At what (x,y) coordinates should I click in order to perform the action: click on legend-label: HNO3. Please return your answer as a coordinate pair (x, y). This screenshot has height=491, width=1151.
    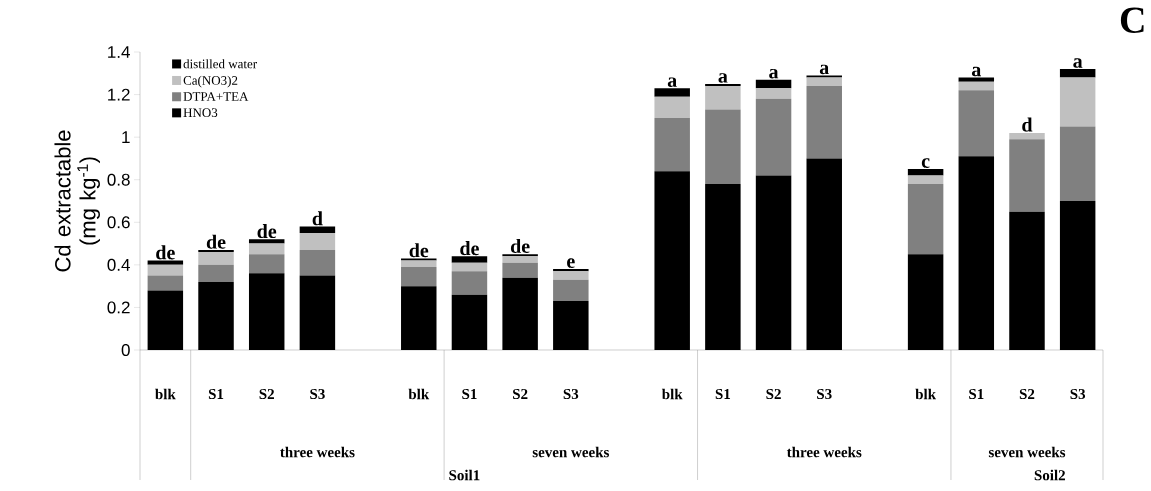
    Looking at the image, I should click on (200, 113).